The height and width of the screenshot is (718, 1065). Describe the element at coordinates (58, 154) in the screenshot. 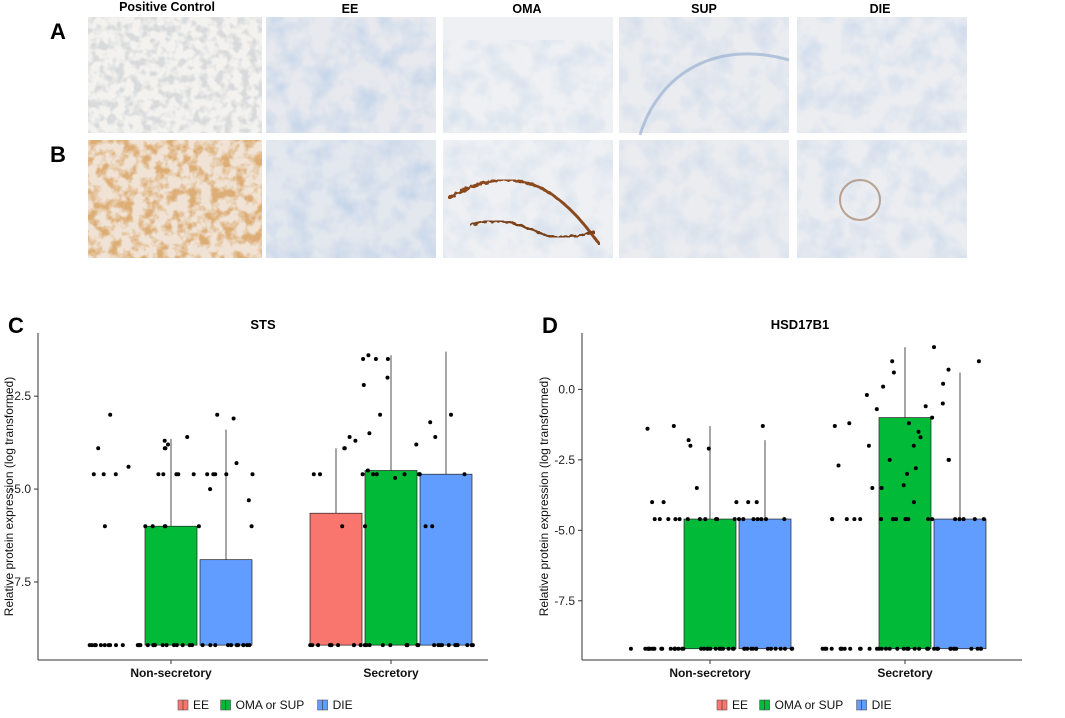

I see `row-label-b: B` at that location.